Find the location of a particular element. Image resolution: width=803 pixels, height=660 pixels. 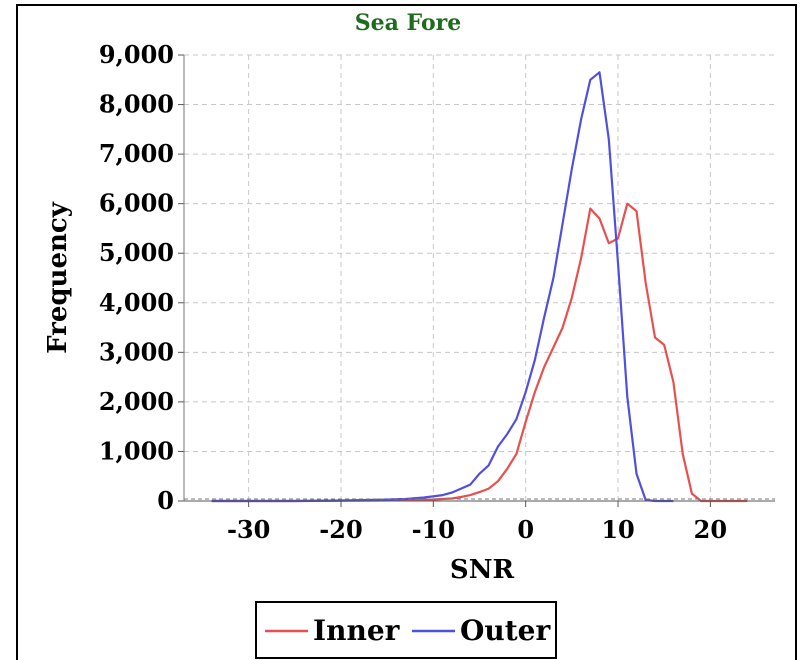

y-tick-label: 6,000 is located at coordinates (136, 203).